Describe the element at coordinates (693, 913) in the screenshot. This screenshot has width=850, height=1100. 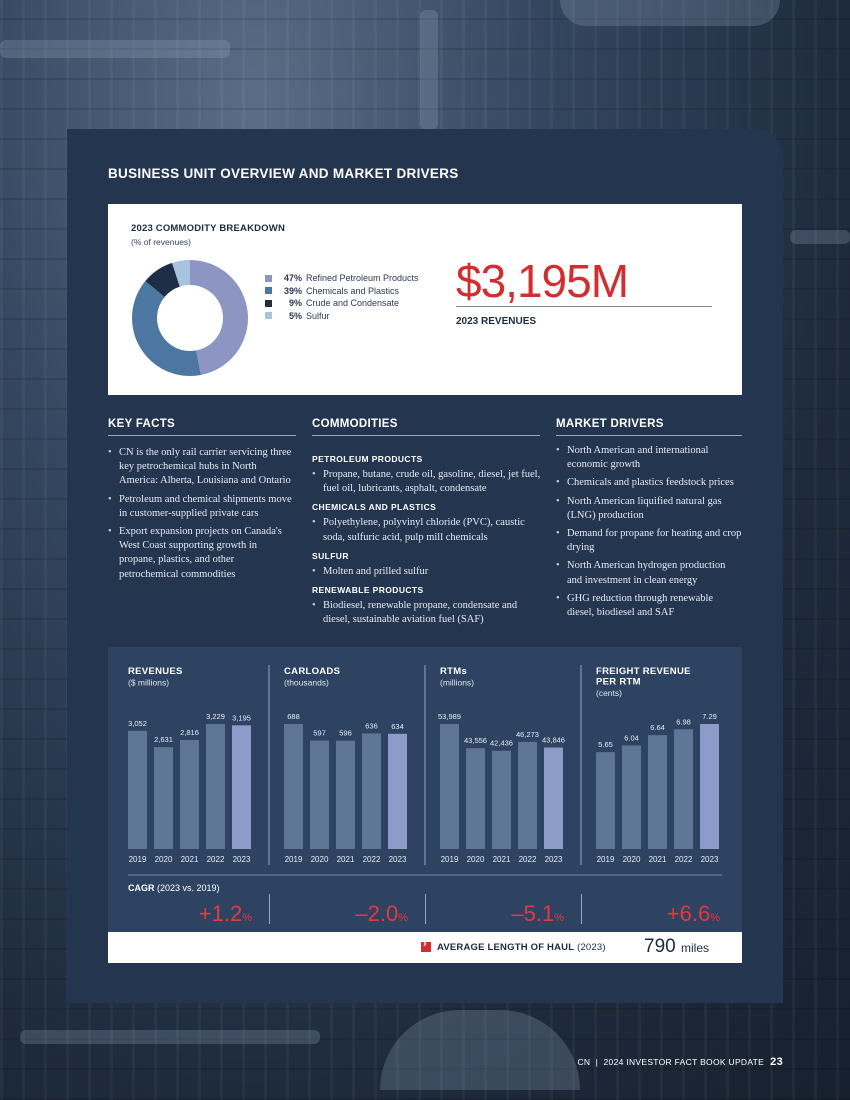
I see `cagr-freight-revenue: +6.6%` at that location.